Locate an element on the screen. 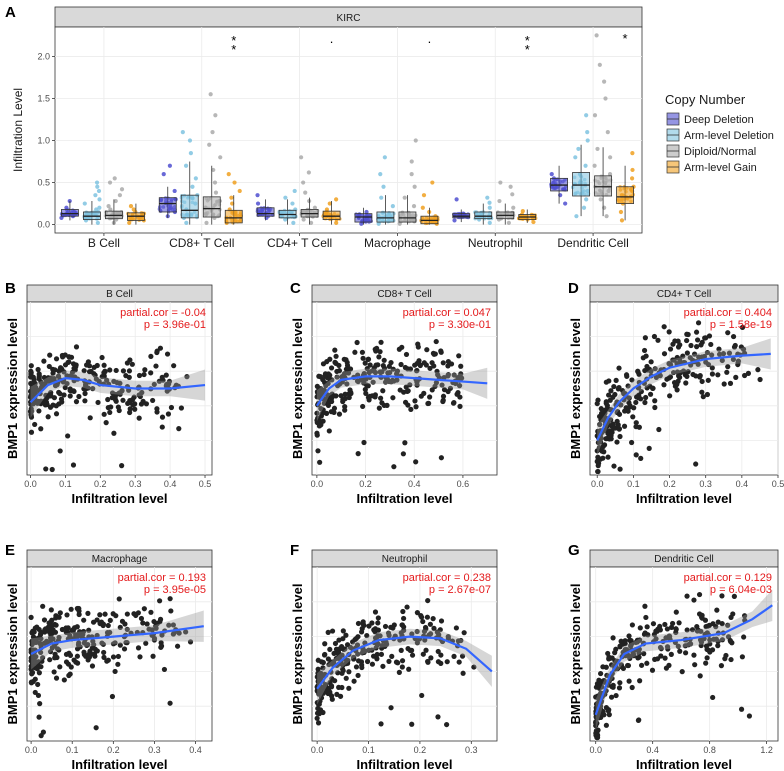 This screenshot has height=771, width=784. panel-label: B is located at coordinates (10, 288).